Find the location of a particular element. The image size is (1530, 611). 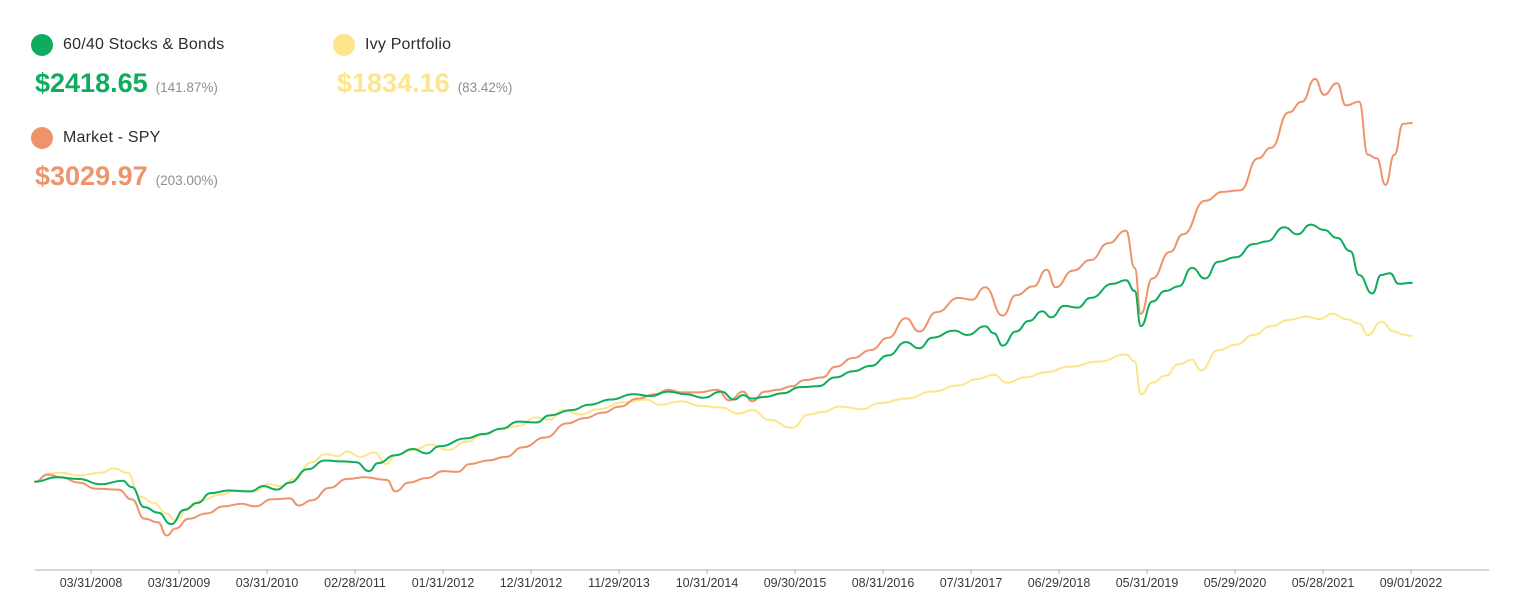

x-tick-label: 09/30/2015 is located at coordinates (795, 583).